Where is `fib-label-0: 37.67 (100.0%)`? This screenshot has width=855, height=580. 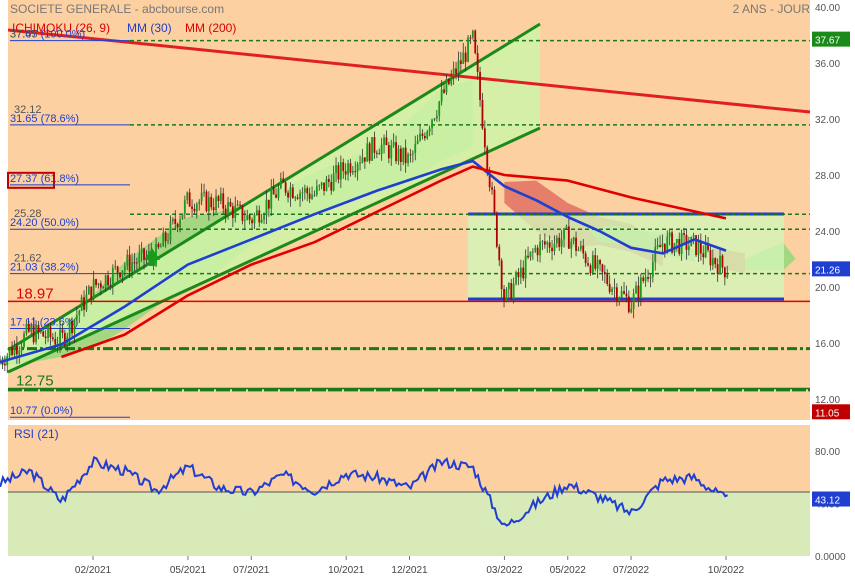 fib-label-0: 37.67 (100.0%) is located at coordinates (47, 35).